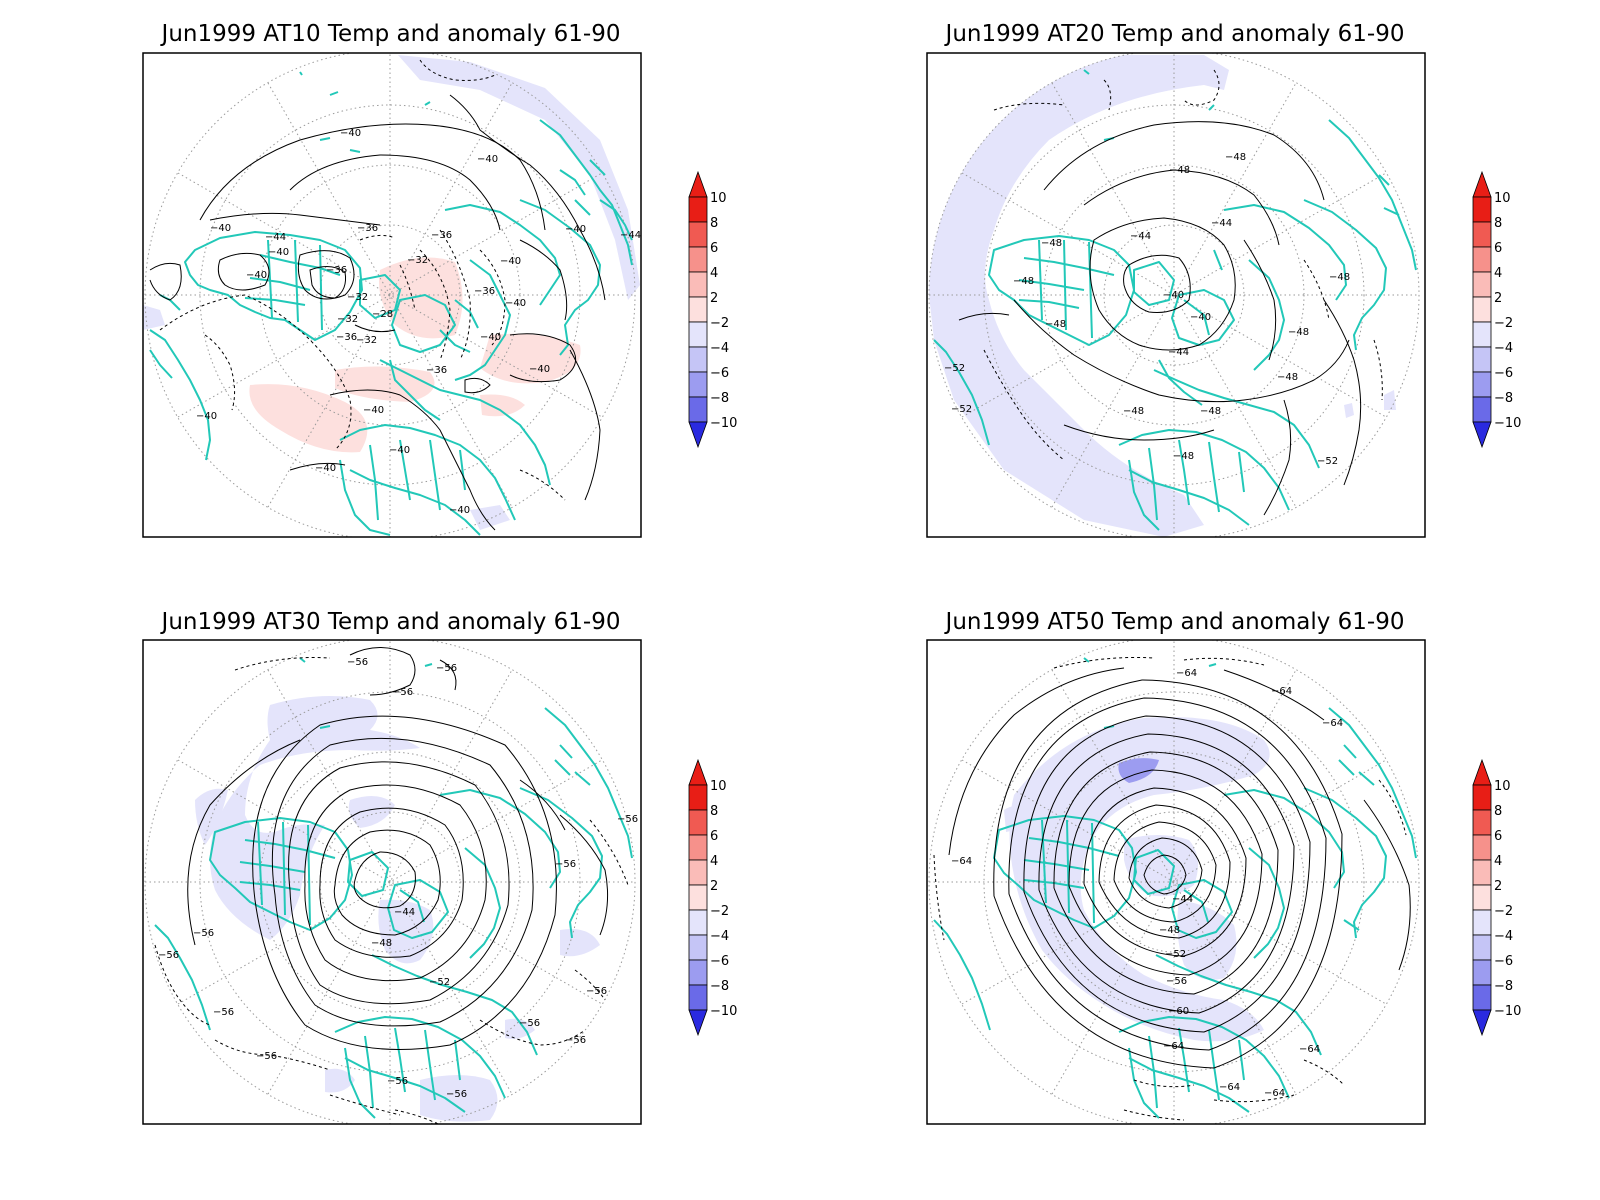 The width and height of the screenshot is (1600, 1200). What do you see at coordinates (714, 248) in the screenshot?
I see `colorbar-tick-label: 6` at bounding box center [714, 248].